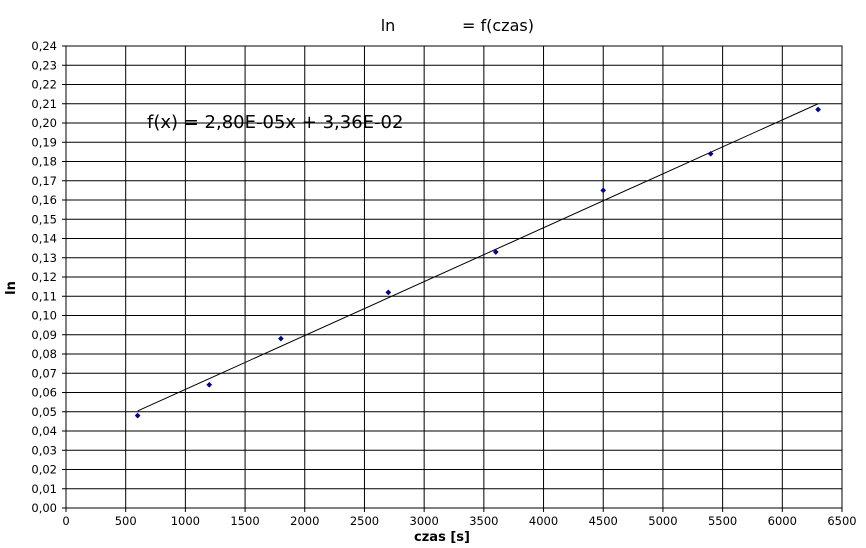  What do you see at coordinates (44, 354) in the screenshot?
I see `y-tick-label: 0,08` at bounding box center [44, 354].